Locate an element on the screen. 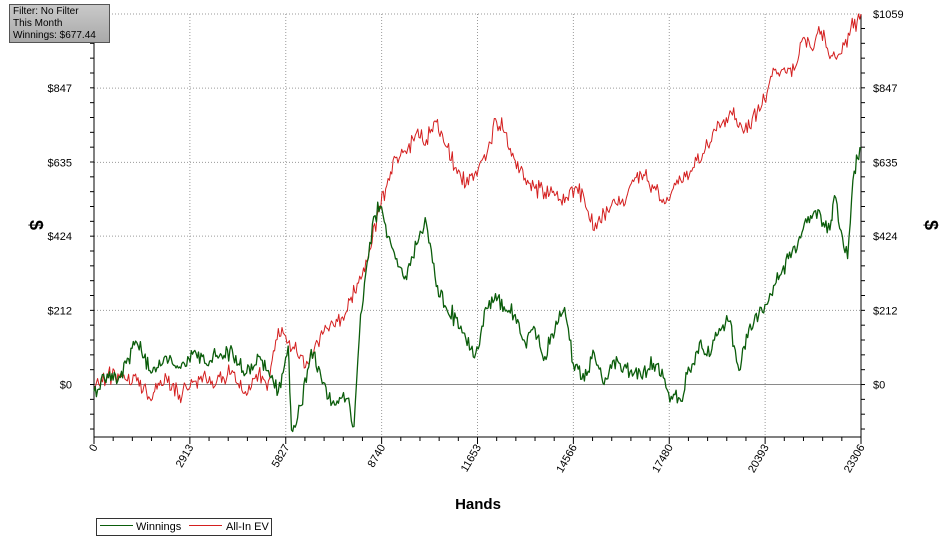 This screenshot has height=542, width=941. legend-label-allin-ev: All-In EV is located at coordinates (247, 527).